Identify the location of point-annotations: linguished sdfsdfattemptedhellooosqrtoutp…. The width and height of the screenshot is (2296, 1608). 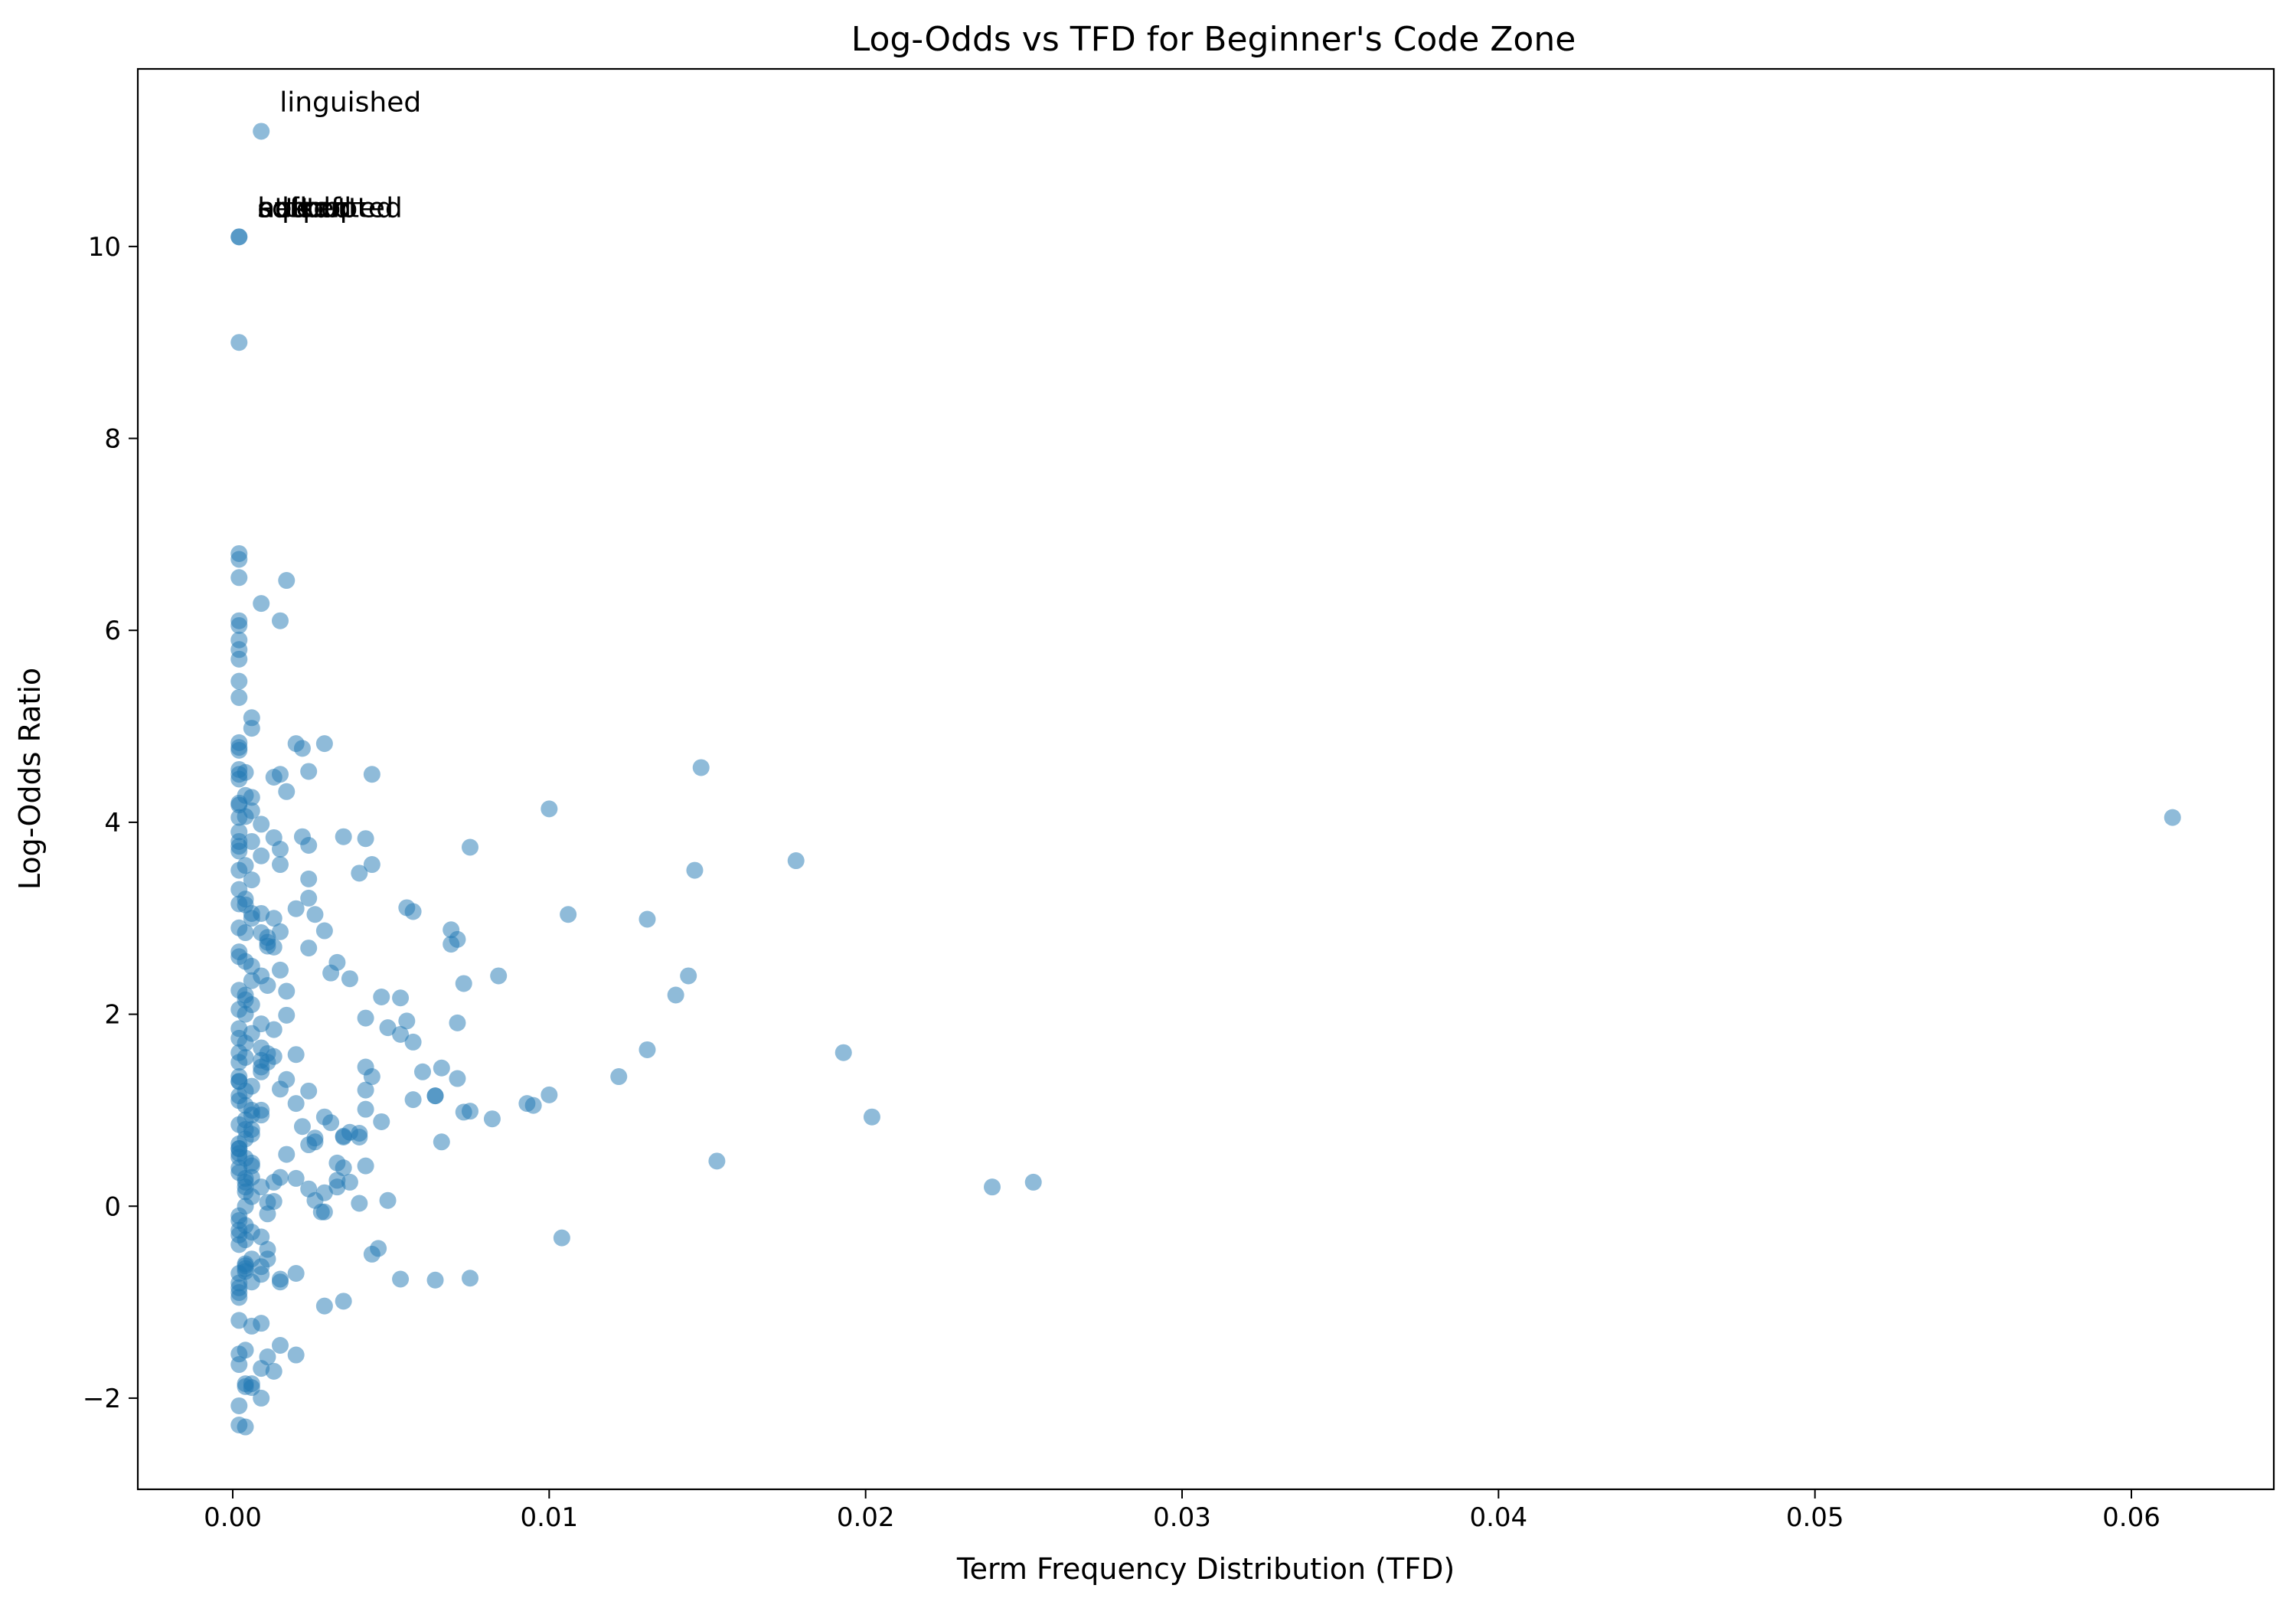
(339, 155).